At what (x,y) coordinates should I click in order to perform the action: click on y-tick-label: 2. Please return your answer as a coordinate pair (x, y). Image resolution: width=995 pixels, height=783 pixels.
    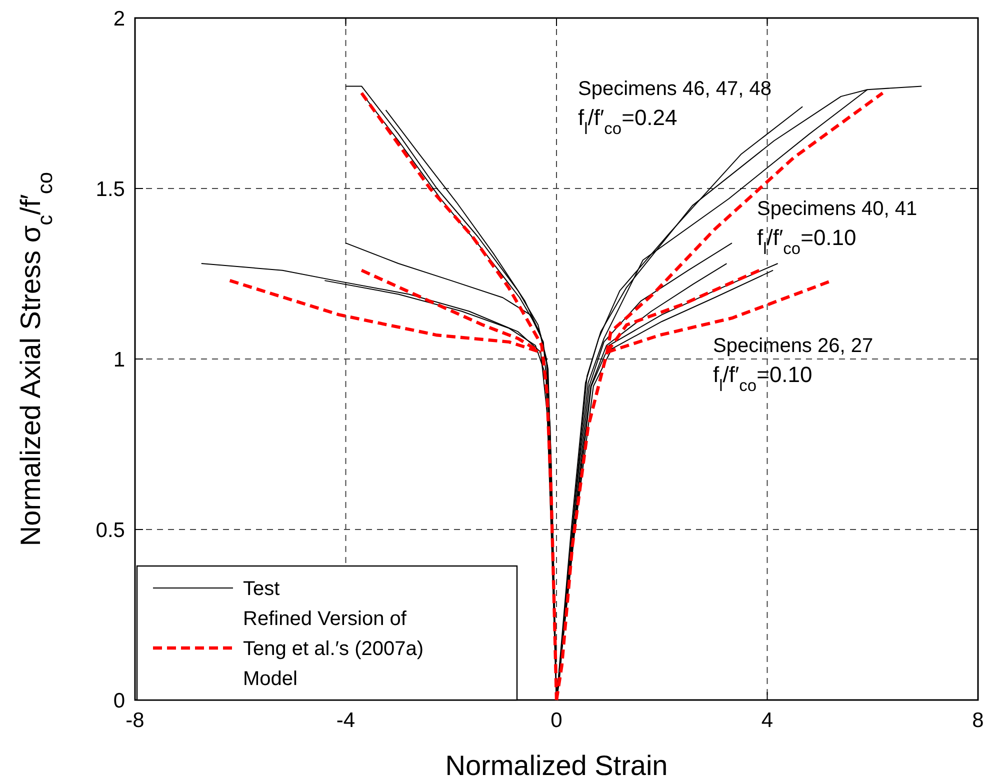
    Looking at the image, I should click on (119, 18).